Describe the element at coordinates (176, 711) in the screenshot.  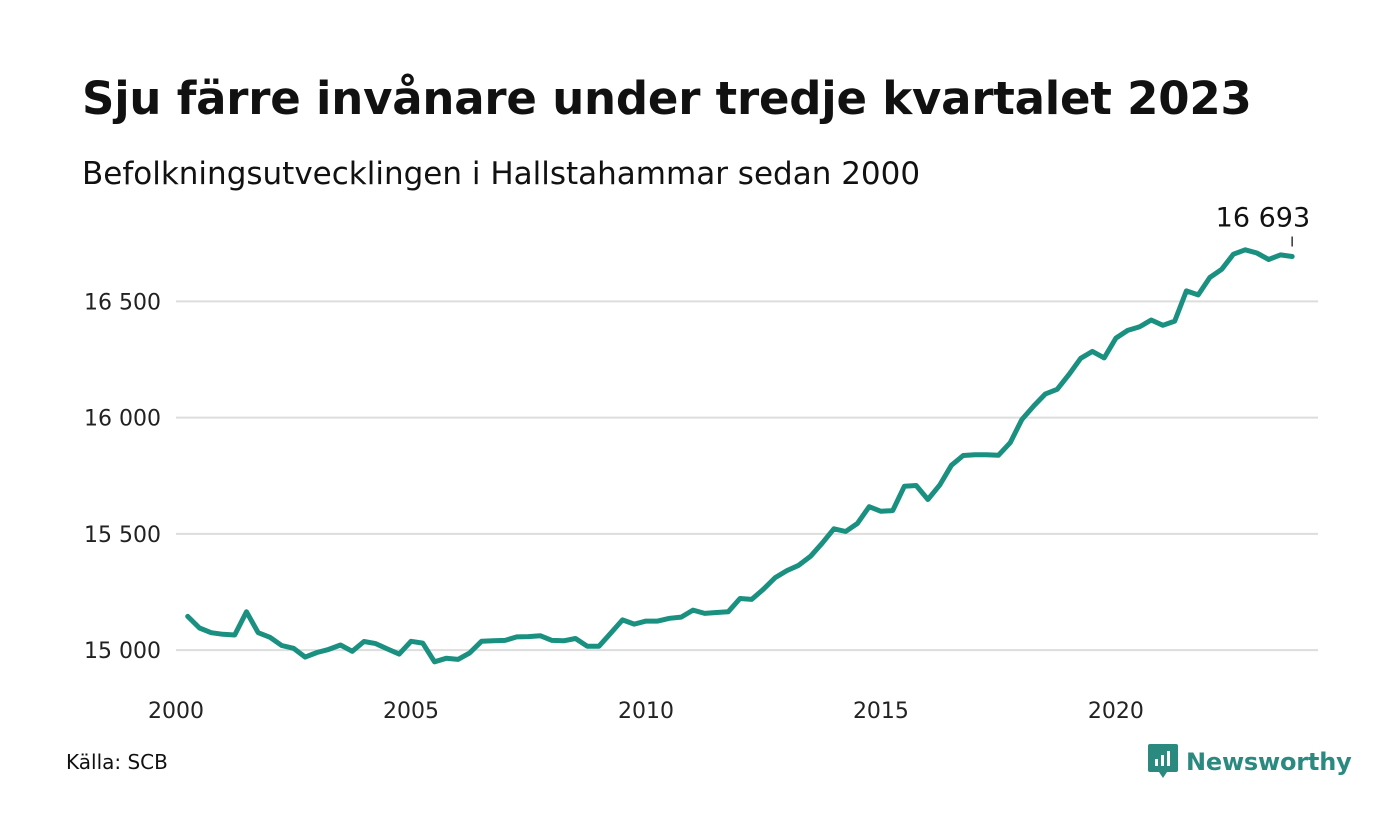
I see `x-tick-label: 2000` at that location.